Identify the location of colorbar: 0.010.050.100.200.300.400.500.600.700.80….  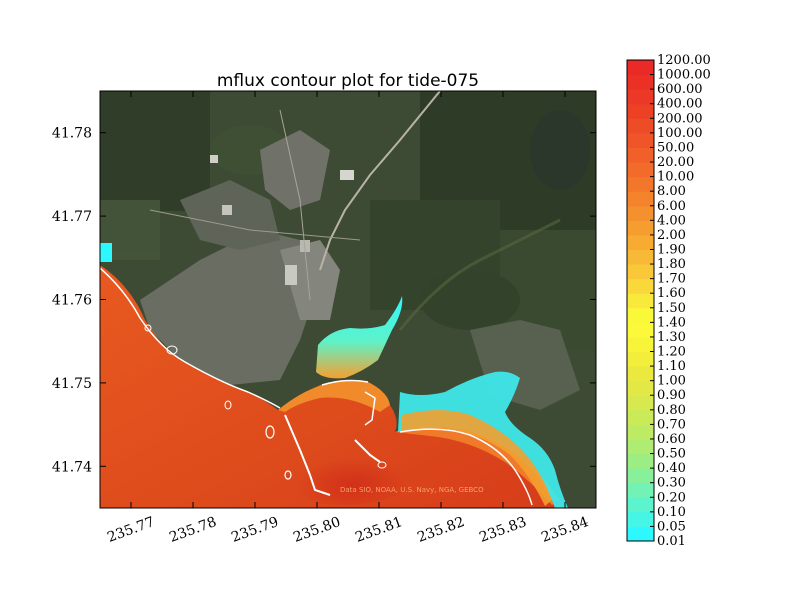
(668, 301).